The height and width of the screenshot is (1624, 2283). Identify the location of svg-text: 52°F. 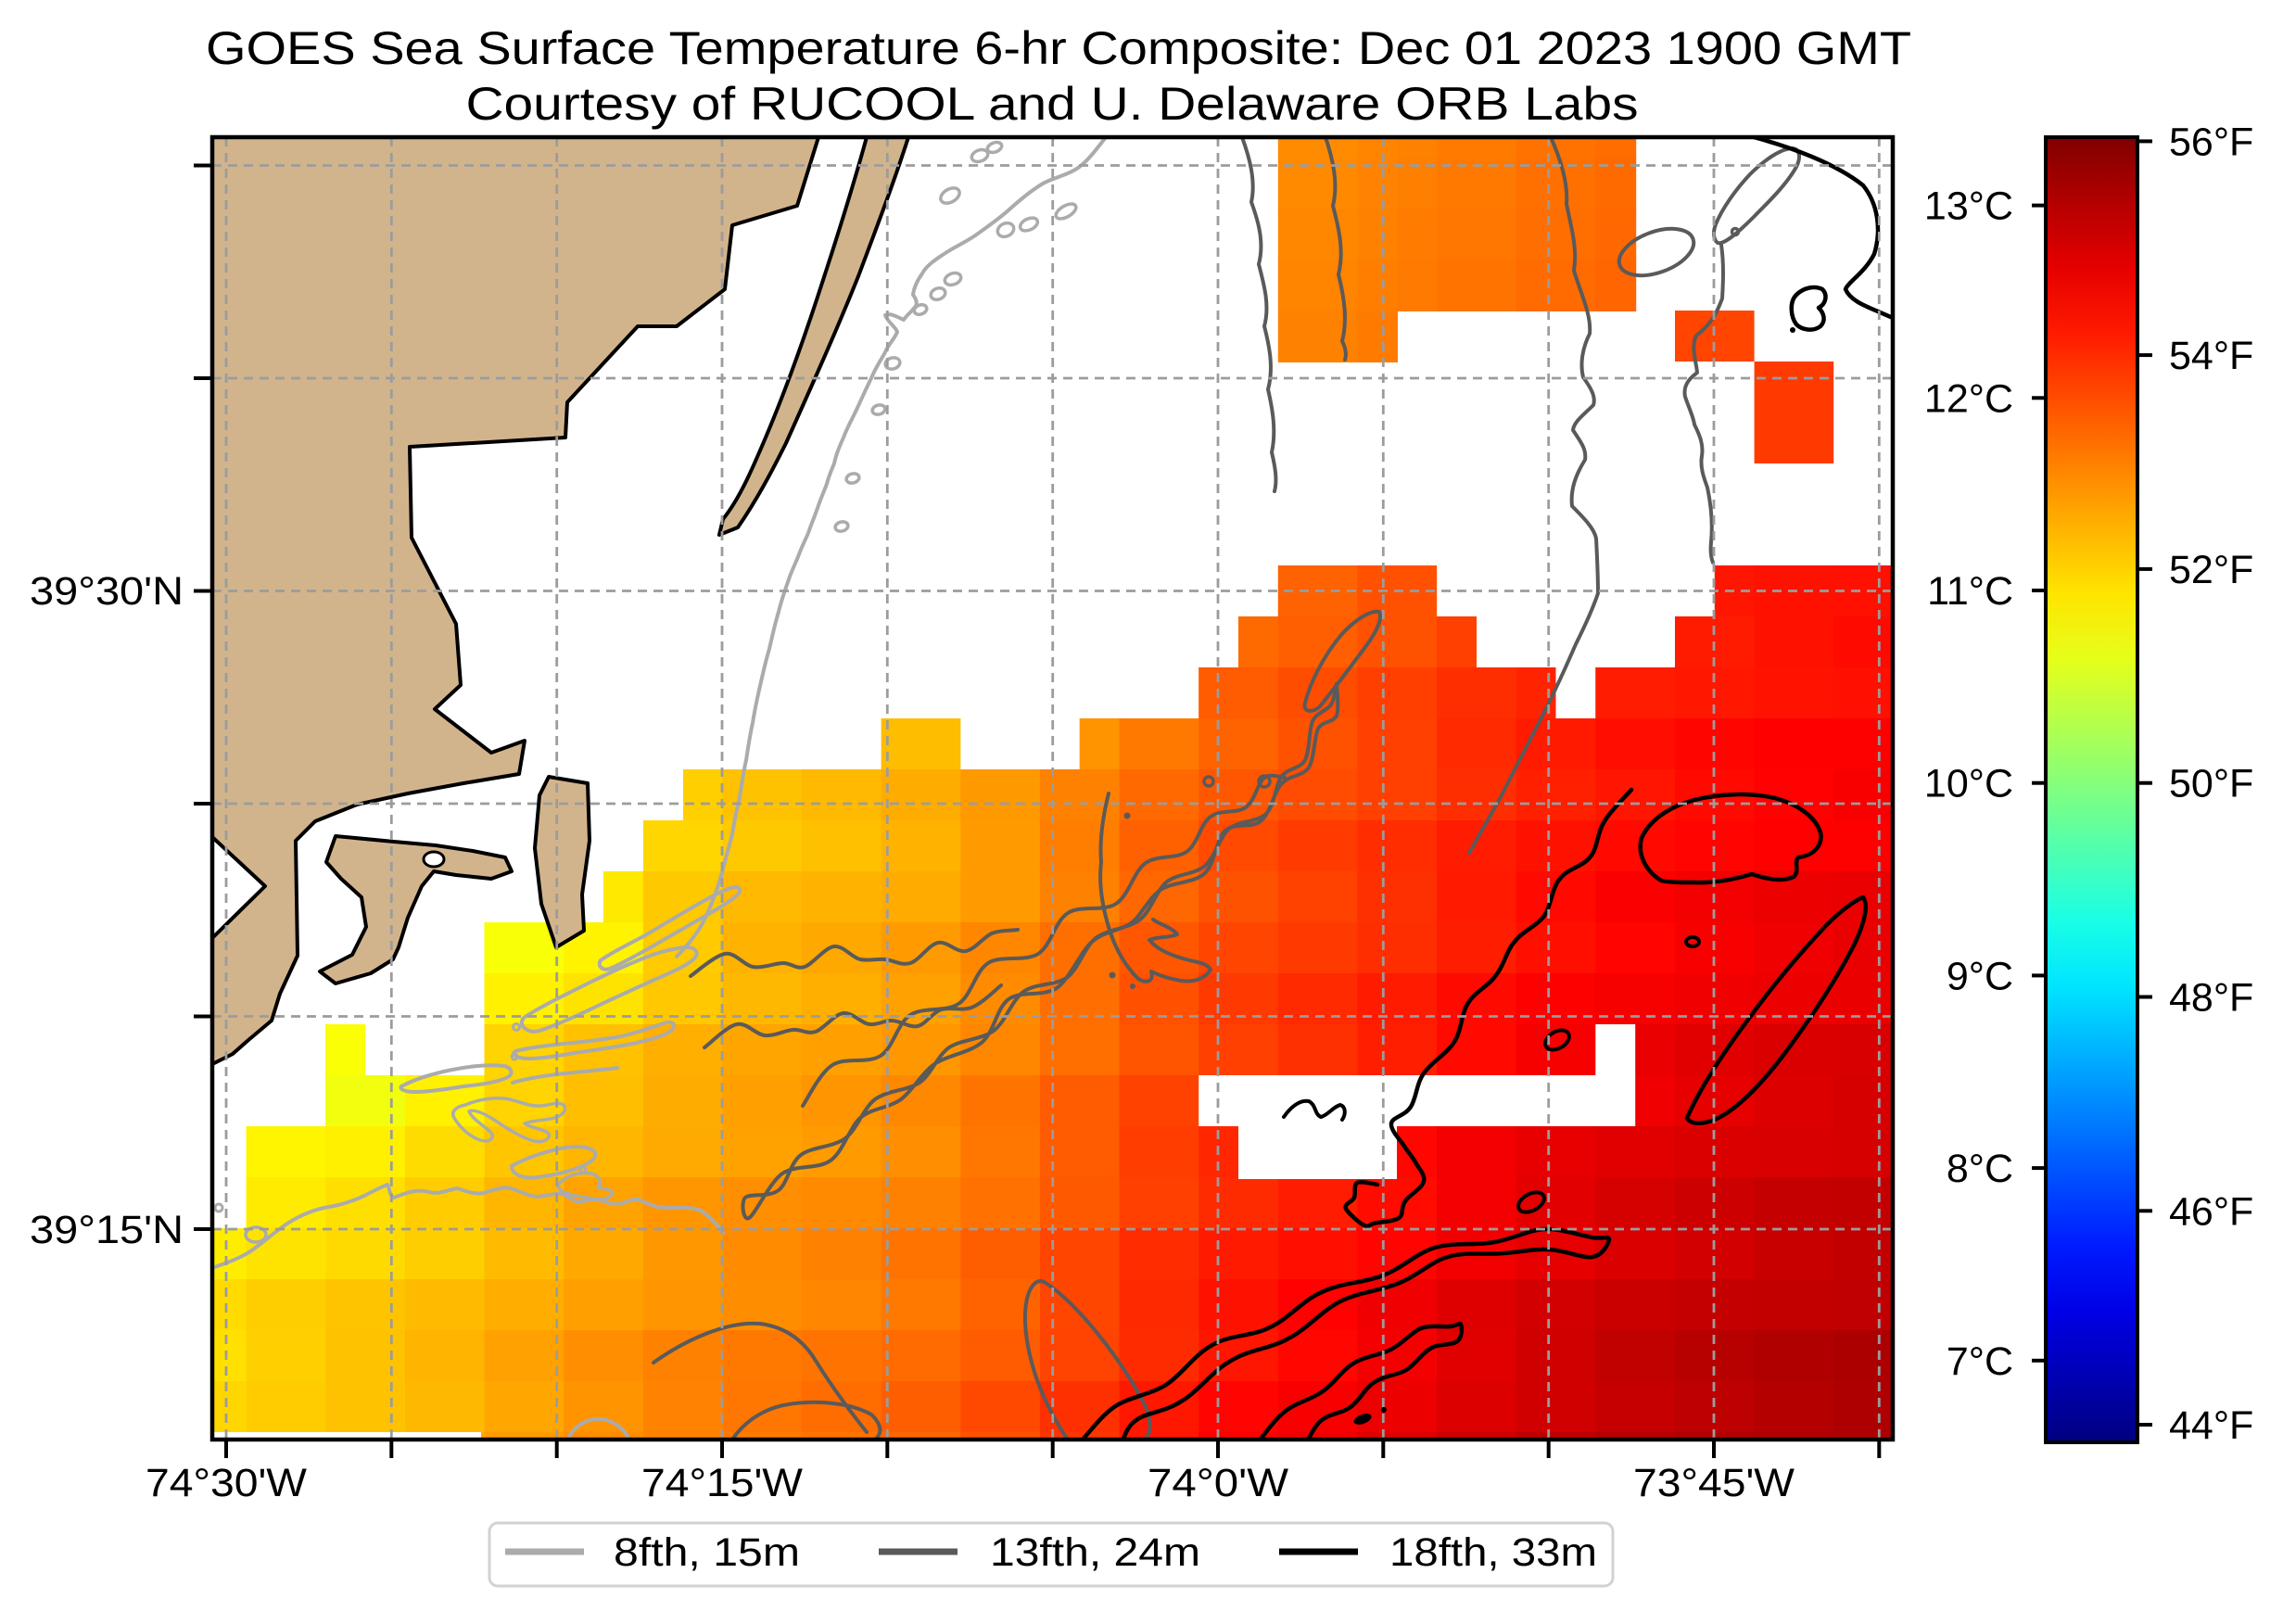
(2211, 570).